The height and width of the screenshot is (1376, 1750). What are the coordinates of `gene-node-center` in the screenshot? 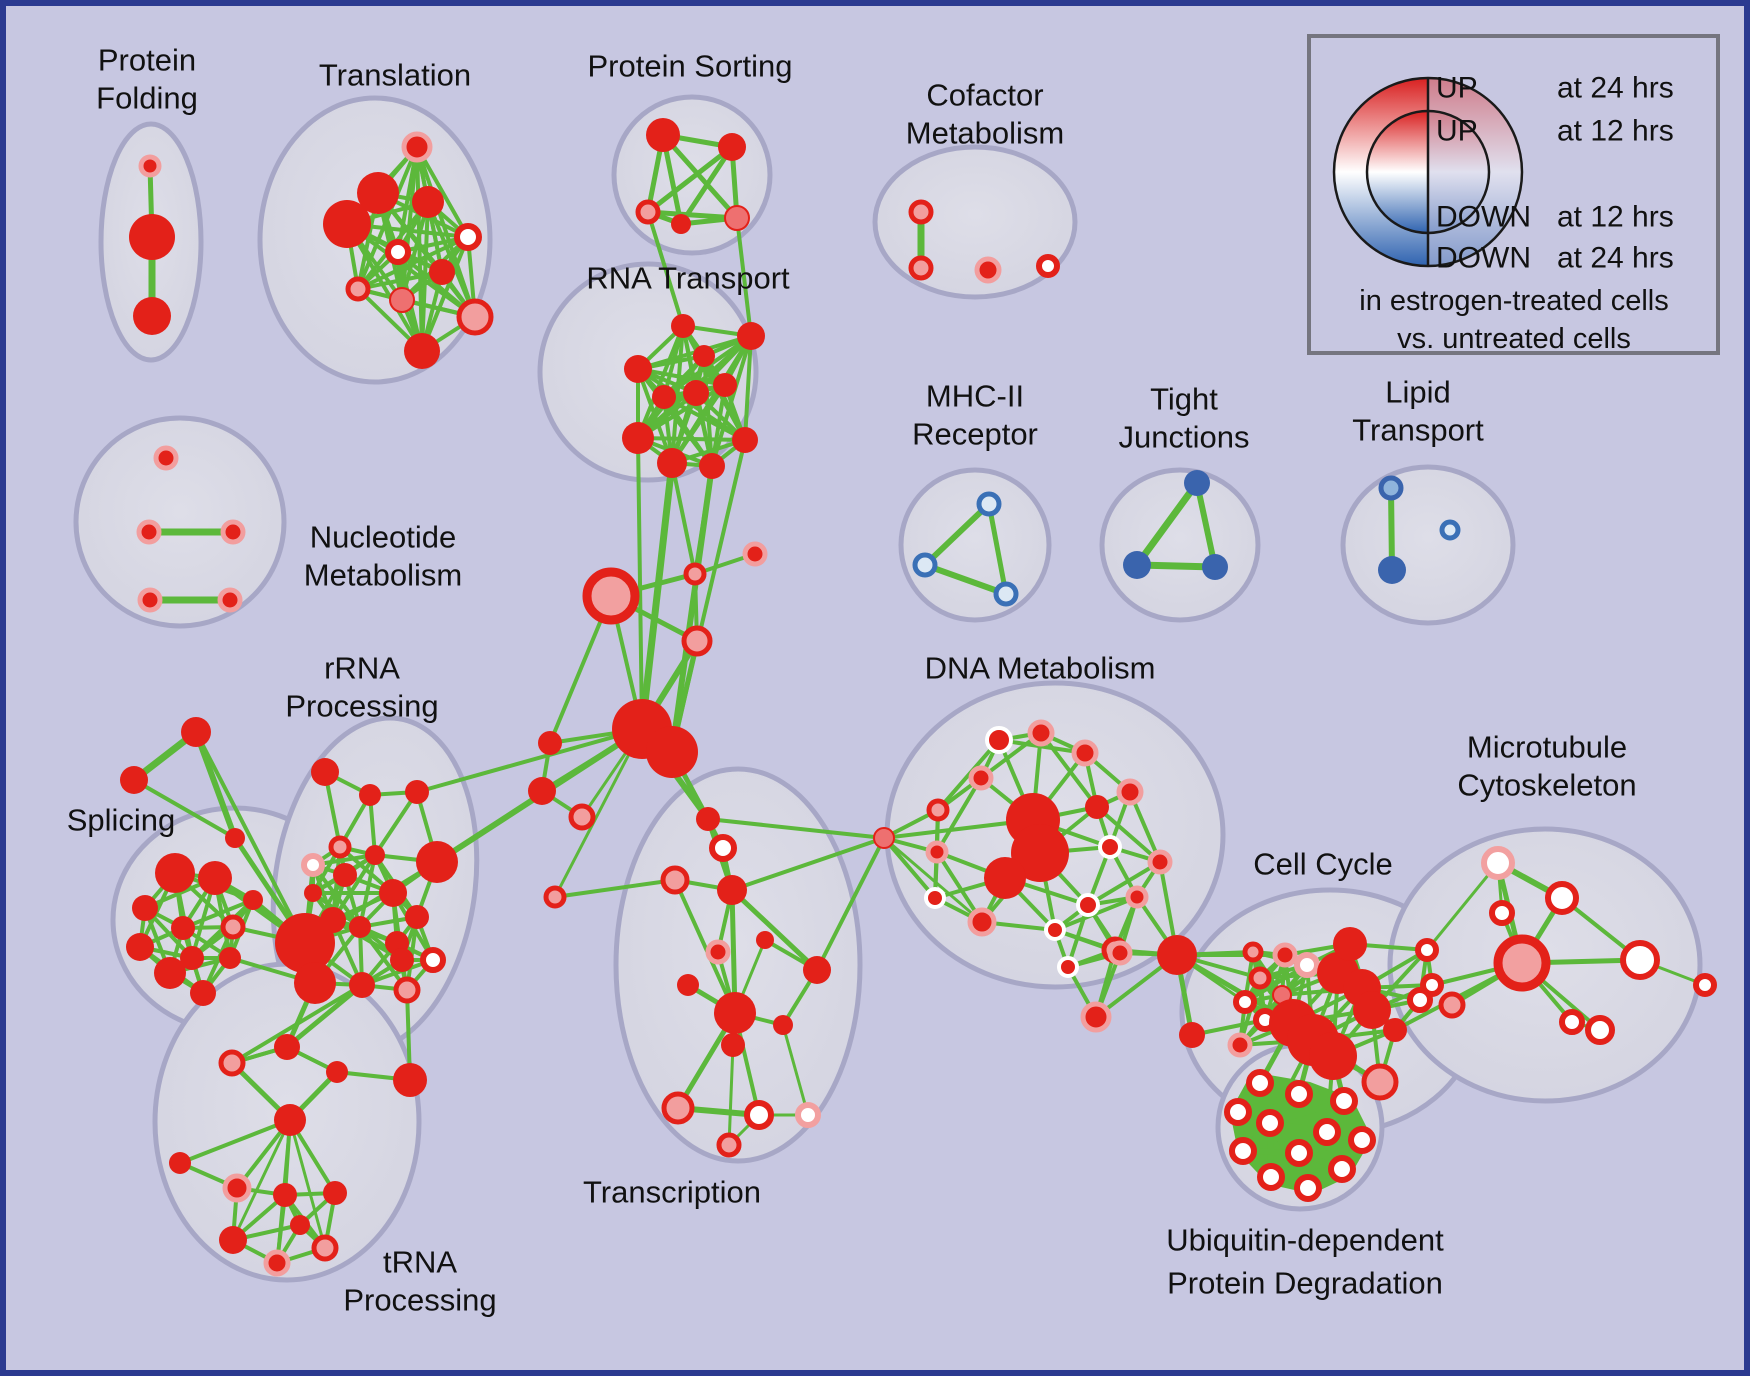 It's located at (695, 574).